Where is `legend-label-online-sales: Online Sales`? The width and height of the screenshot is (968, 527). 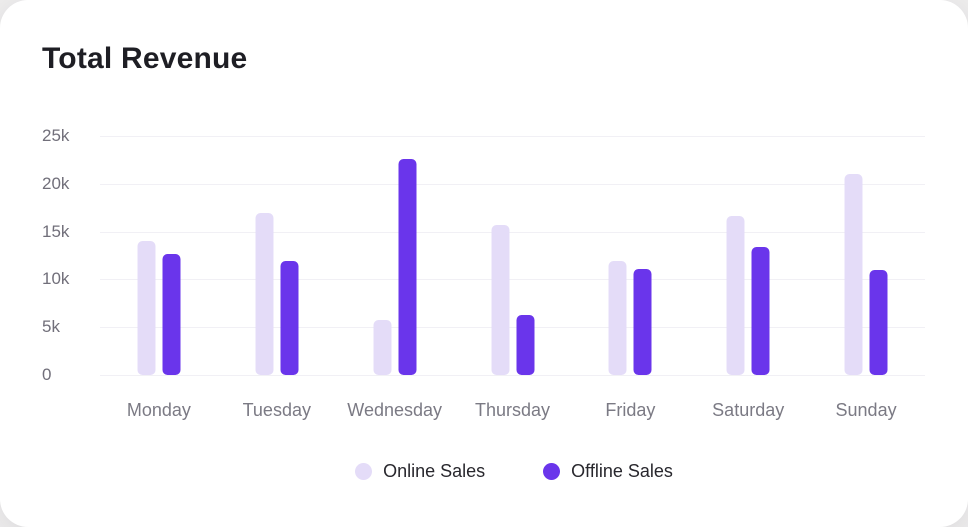
legend-label-online-sales: Online Sales is located at coordinates (434, 471).